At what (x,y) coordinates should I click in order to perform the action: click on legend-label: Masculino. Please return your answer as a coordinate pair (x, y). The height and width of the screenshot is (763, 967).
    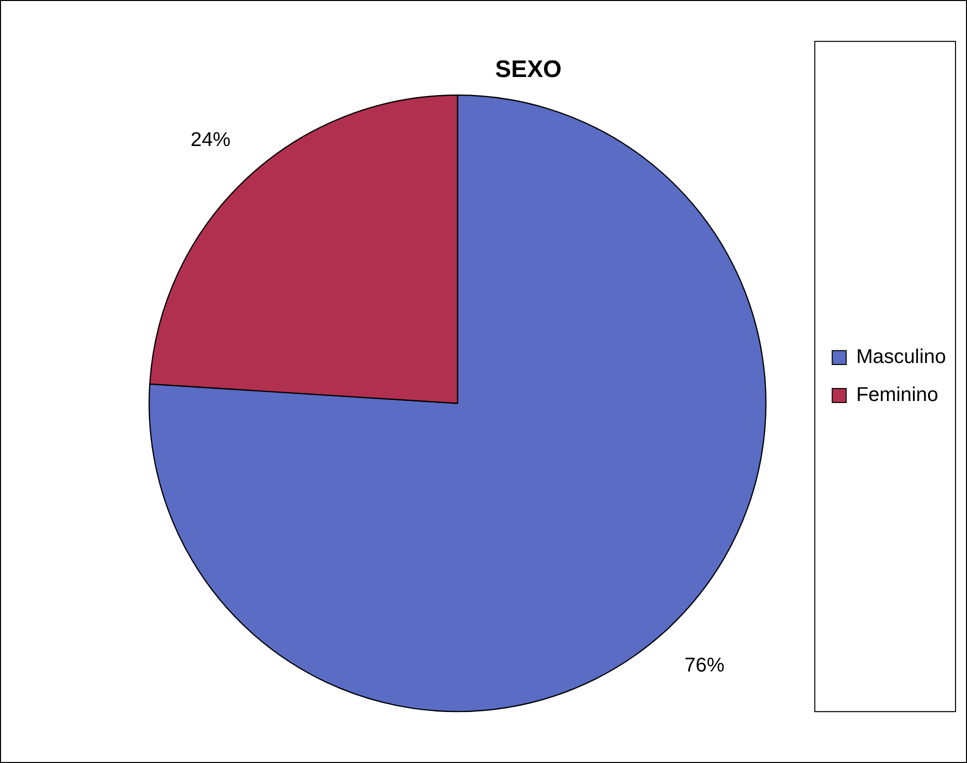
    Looking at the image, I should click on (901, 357).